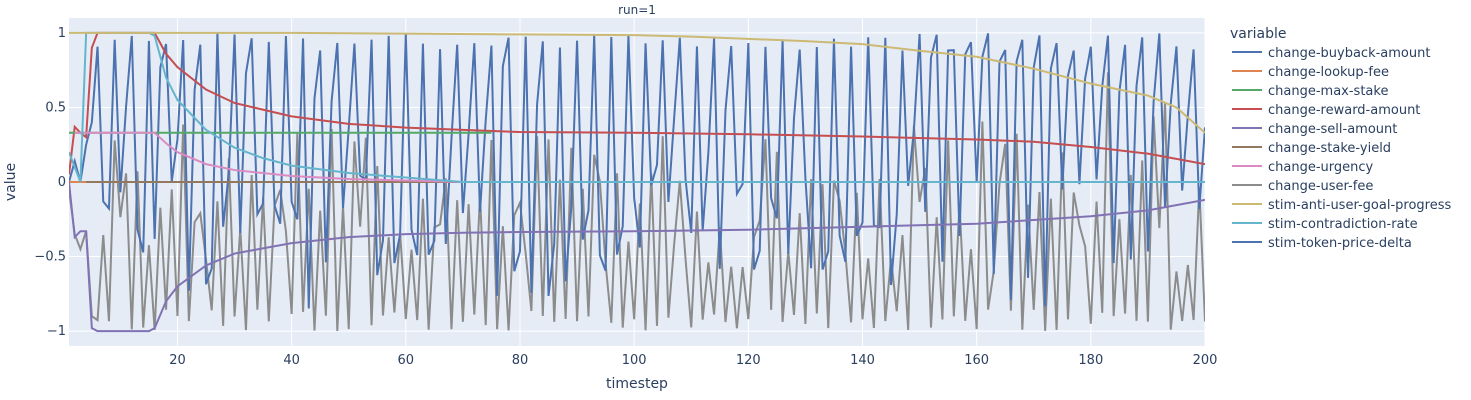 Image resolution: width=1471 pixels, height=400 pixels. I want to click on x-tick-label: 60, so click(406, 360).